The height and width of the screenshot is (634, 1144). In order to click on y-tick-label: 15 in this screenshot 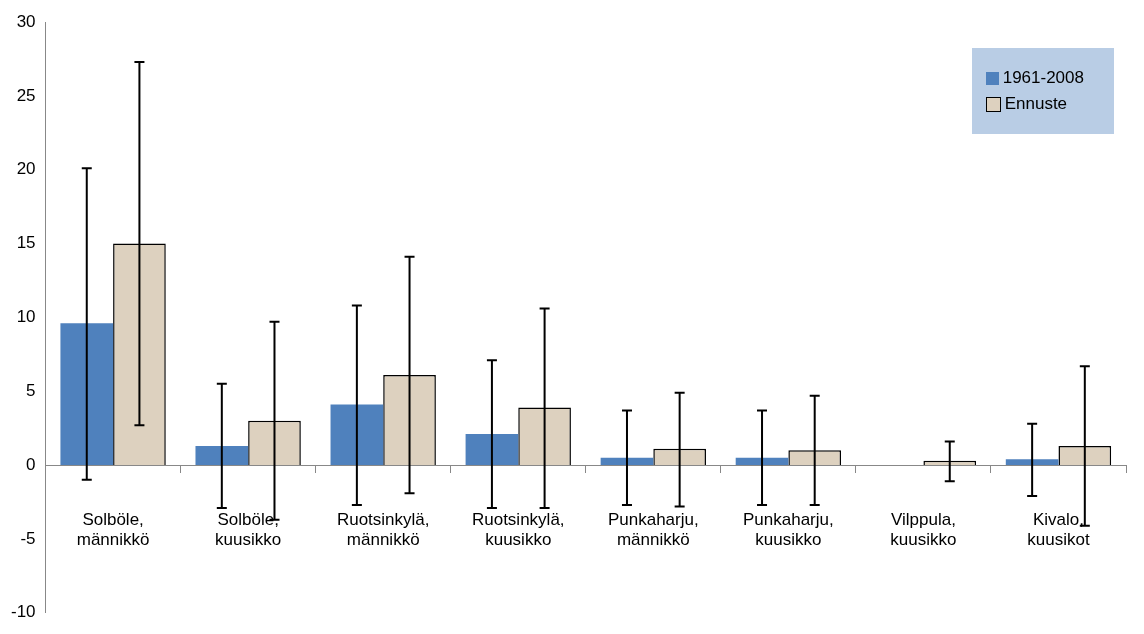, I will do `click(26, 243)`.